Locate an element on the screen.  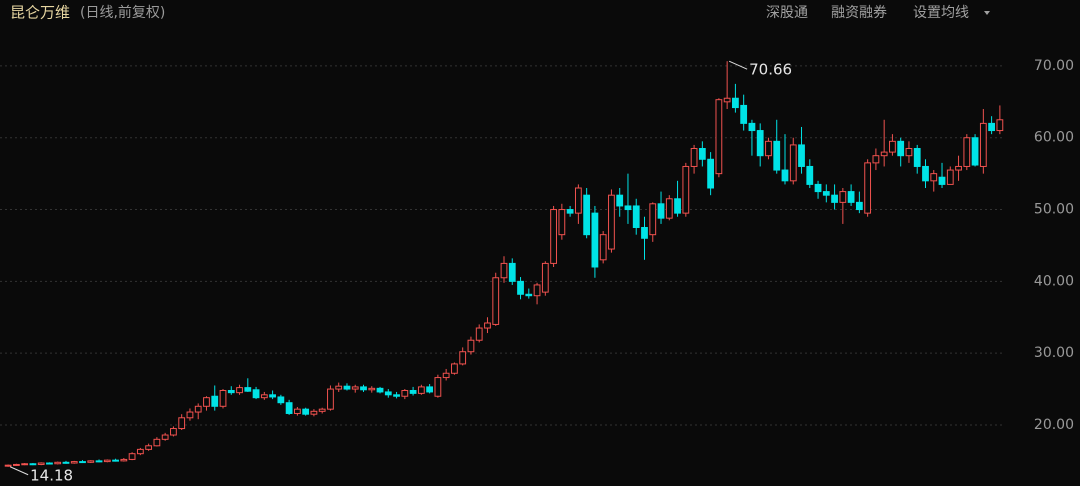
y-tick-label: 60.00 is located at coordinates (1054, 138).